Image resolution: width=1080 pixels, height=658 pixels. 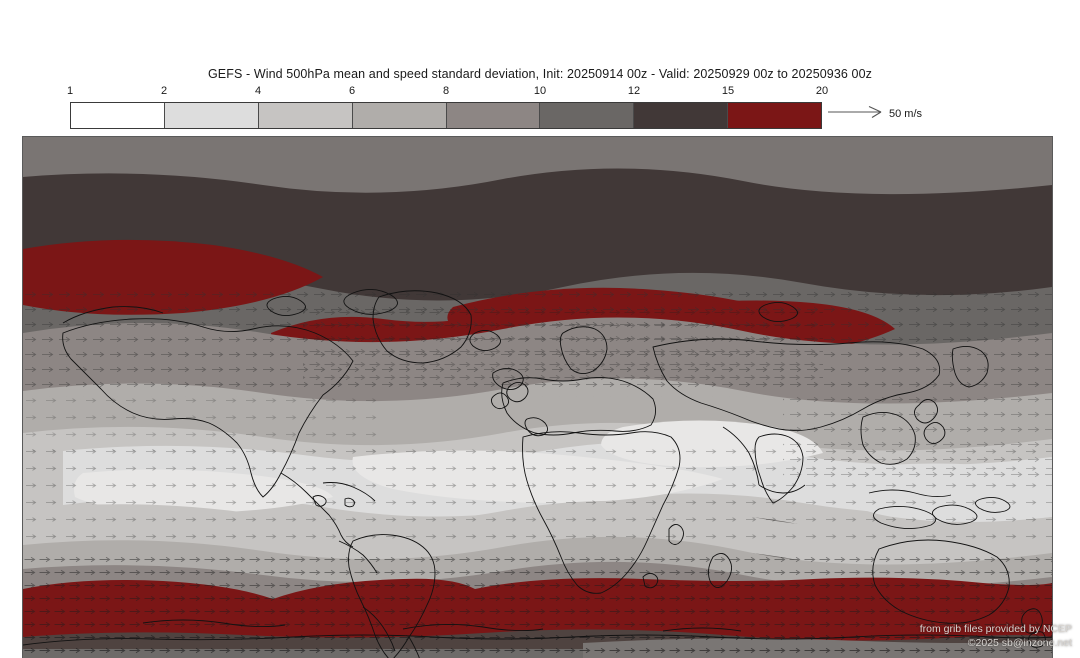 What do you see at coordinates (822, 91) in the screenshot?
I see `colorbar-tick-20: 20` at bounding box center [822, 91].